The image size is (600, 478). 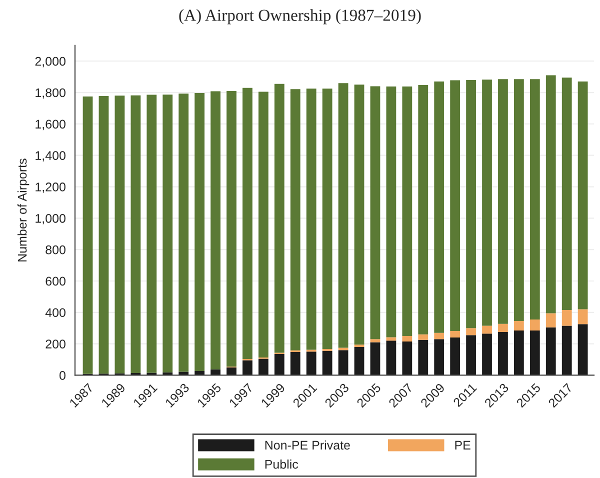 I want to click on y-tick-label: 0, so click(x=63, y=375).